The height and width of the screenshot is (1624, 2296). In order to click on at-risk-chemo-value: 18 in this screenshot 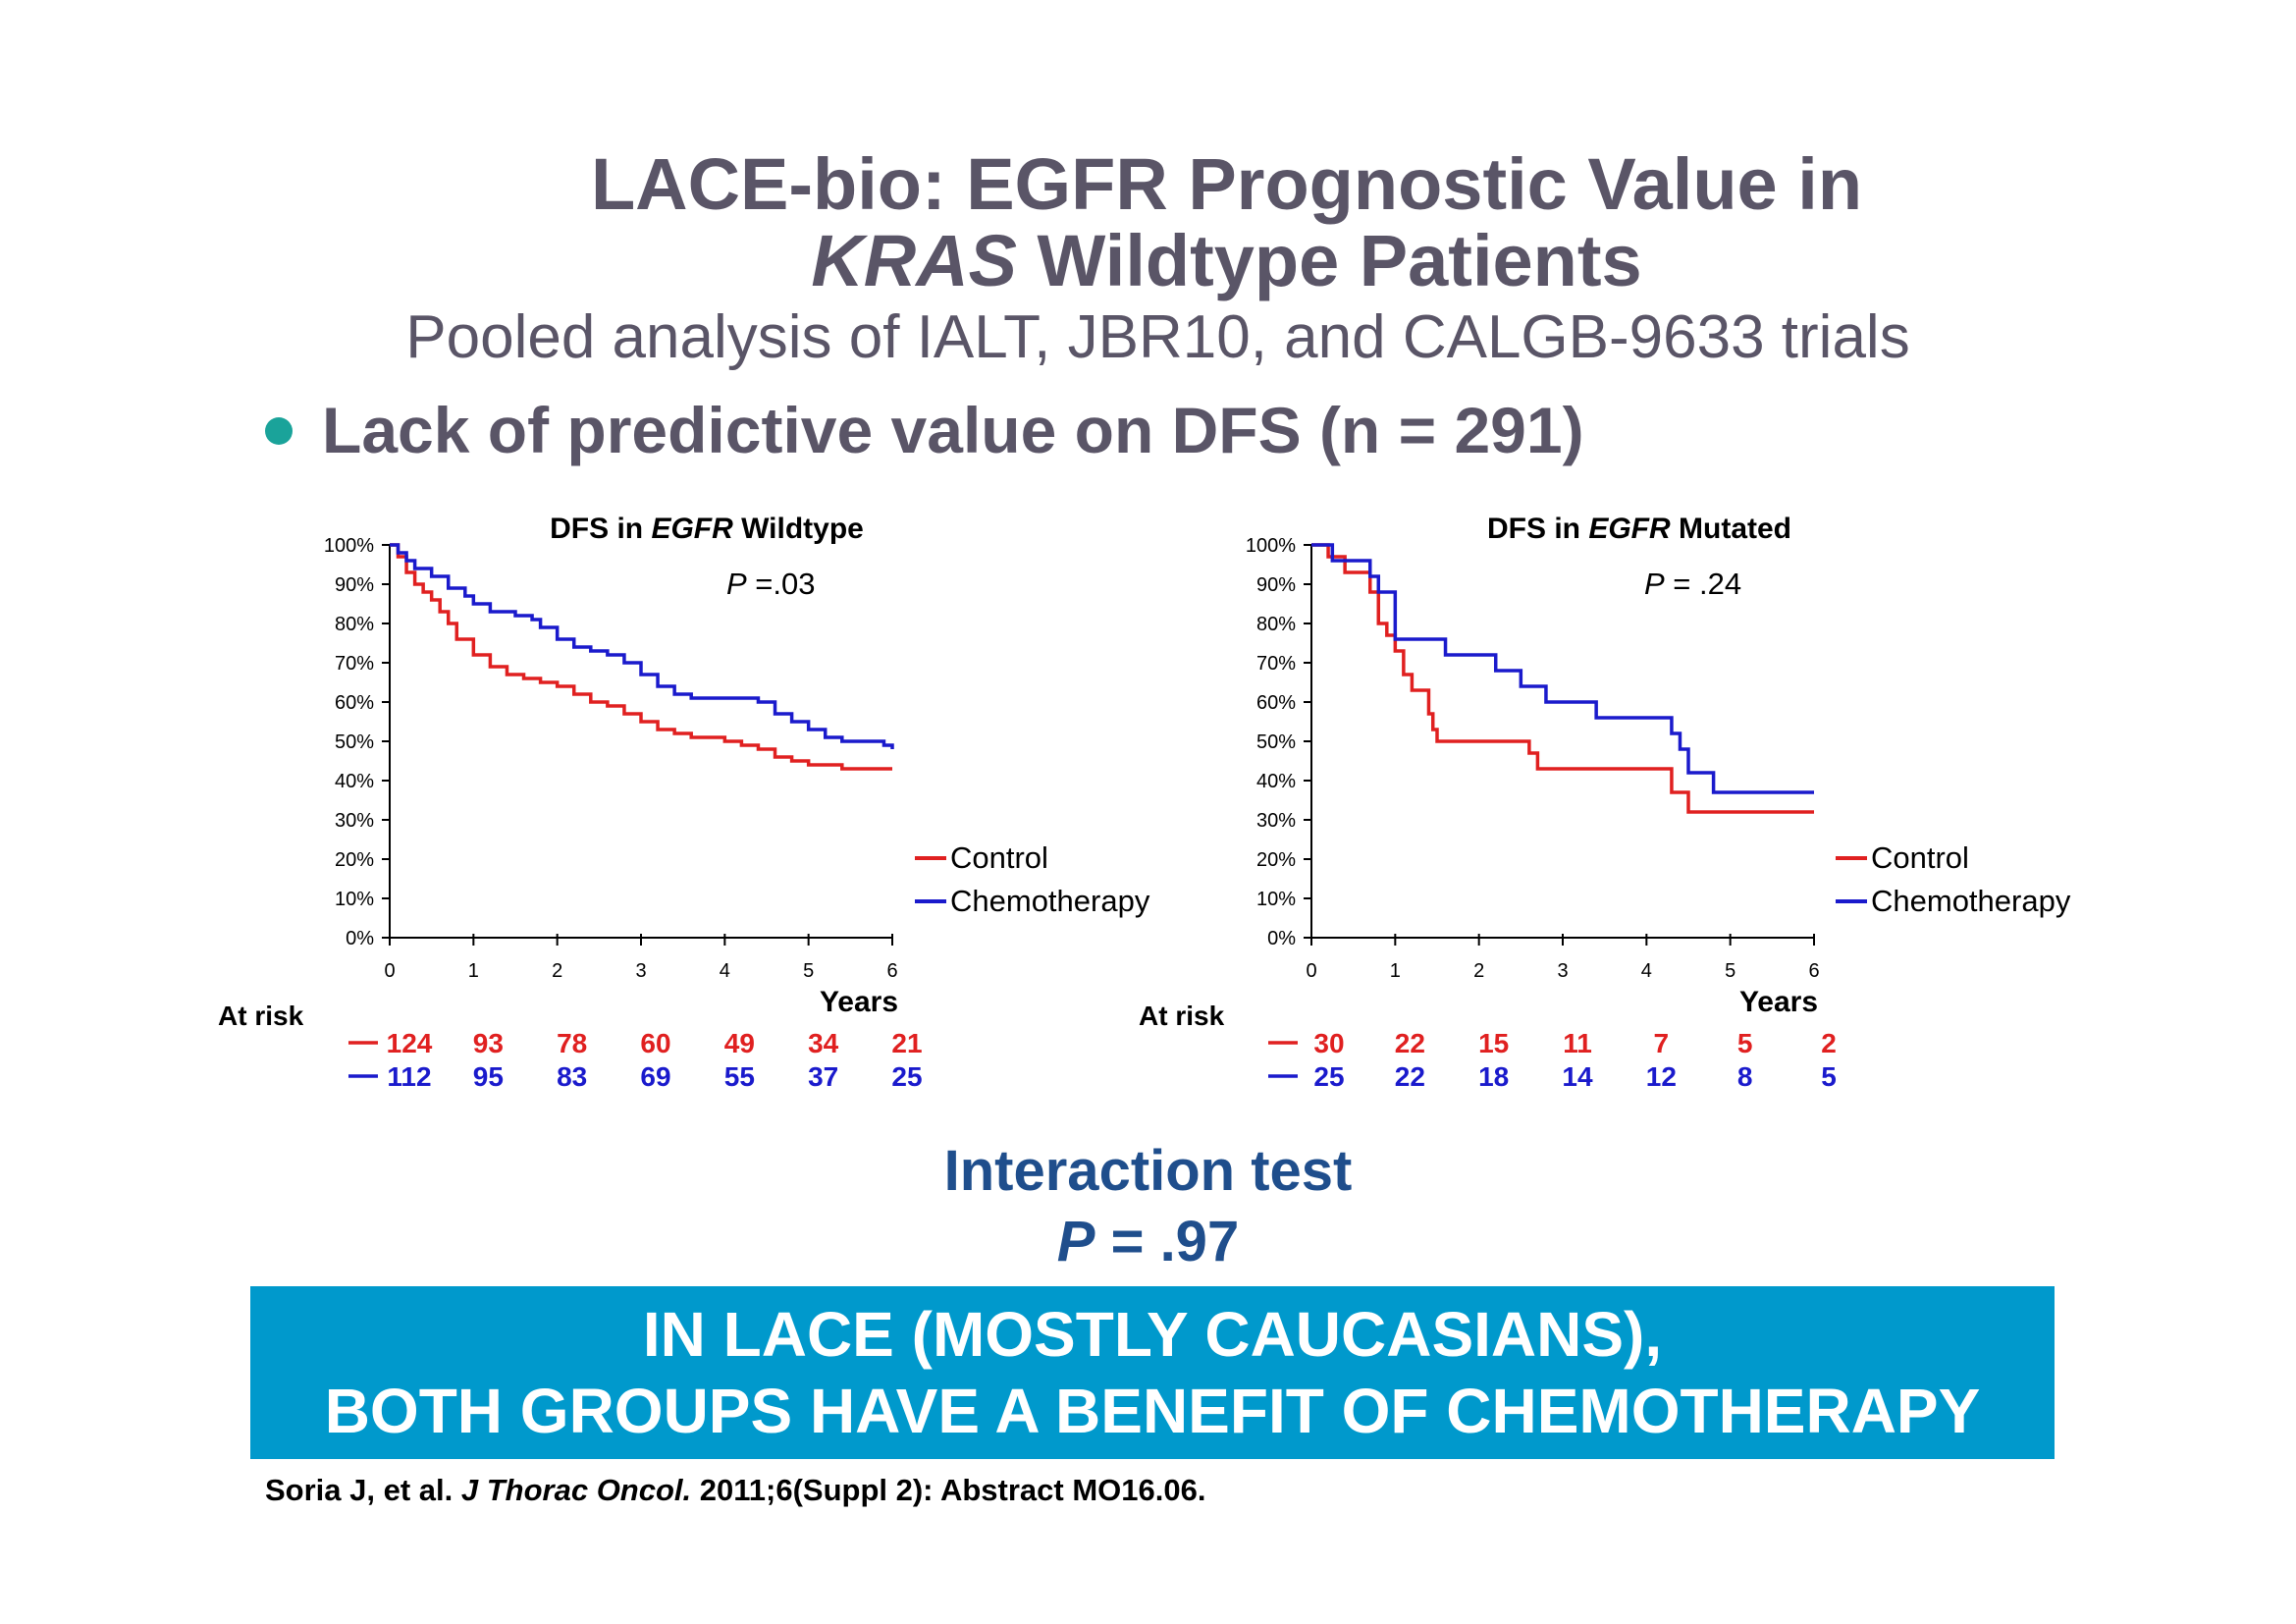, I will do `click(1493, 1076)`.